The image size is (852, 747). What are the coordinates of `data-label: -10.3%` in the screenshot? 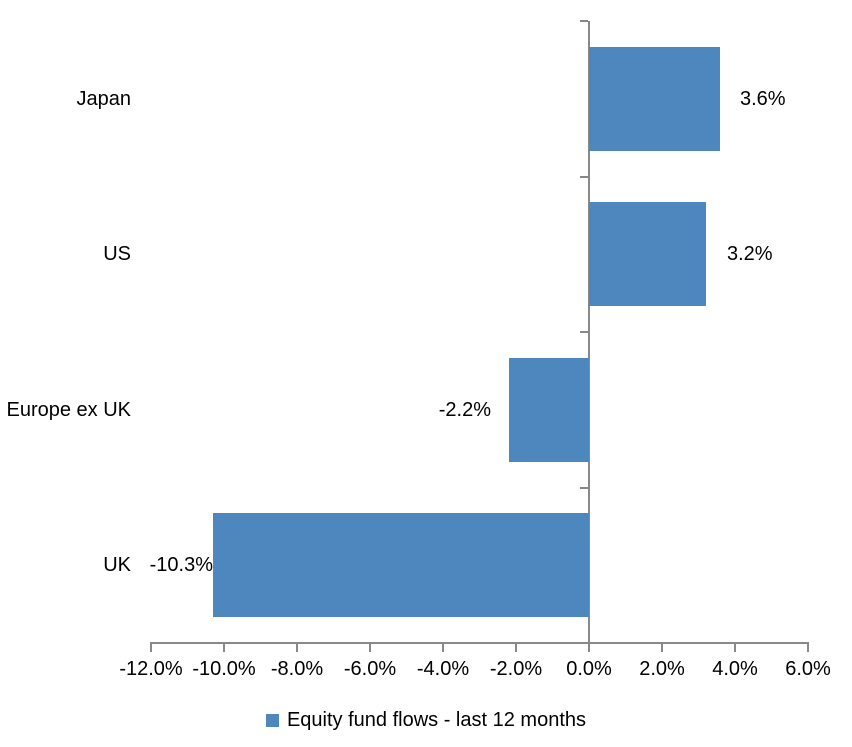 It's located at (181, 565).